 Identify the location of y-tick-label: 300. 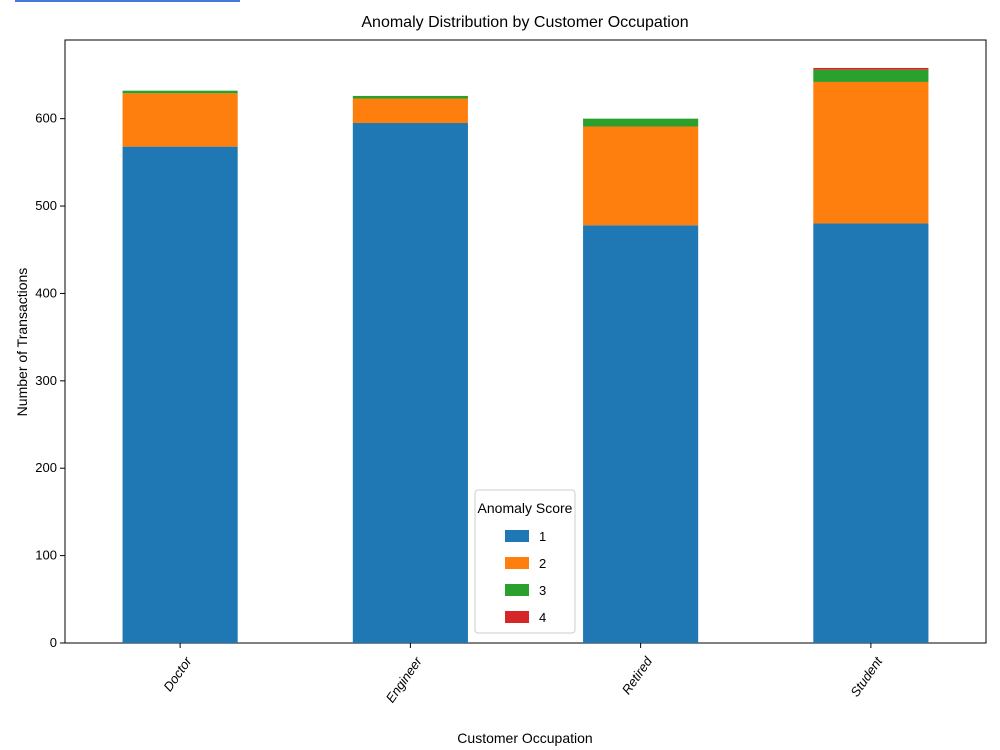
(46, 380).